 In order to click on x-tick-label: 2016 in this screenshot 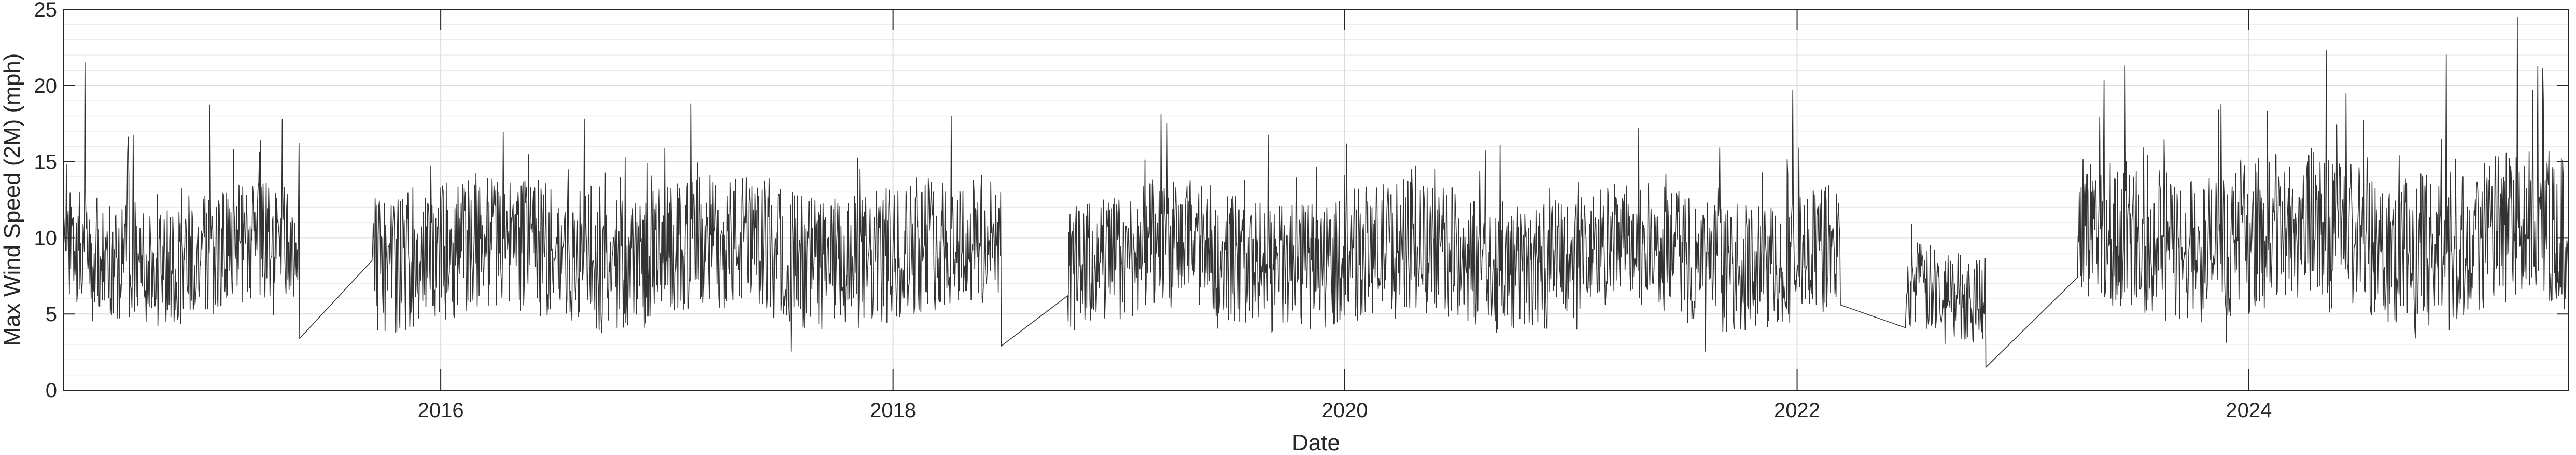, I will do `click(441, 410)`.